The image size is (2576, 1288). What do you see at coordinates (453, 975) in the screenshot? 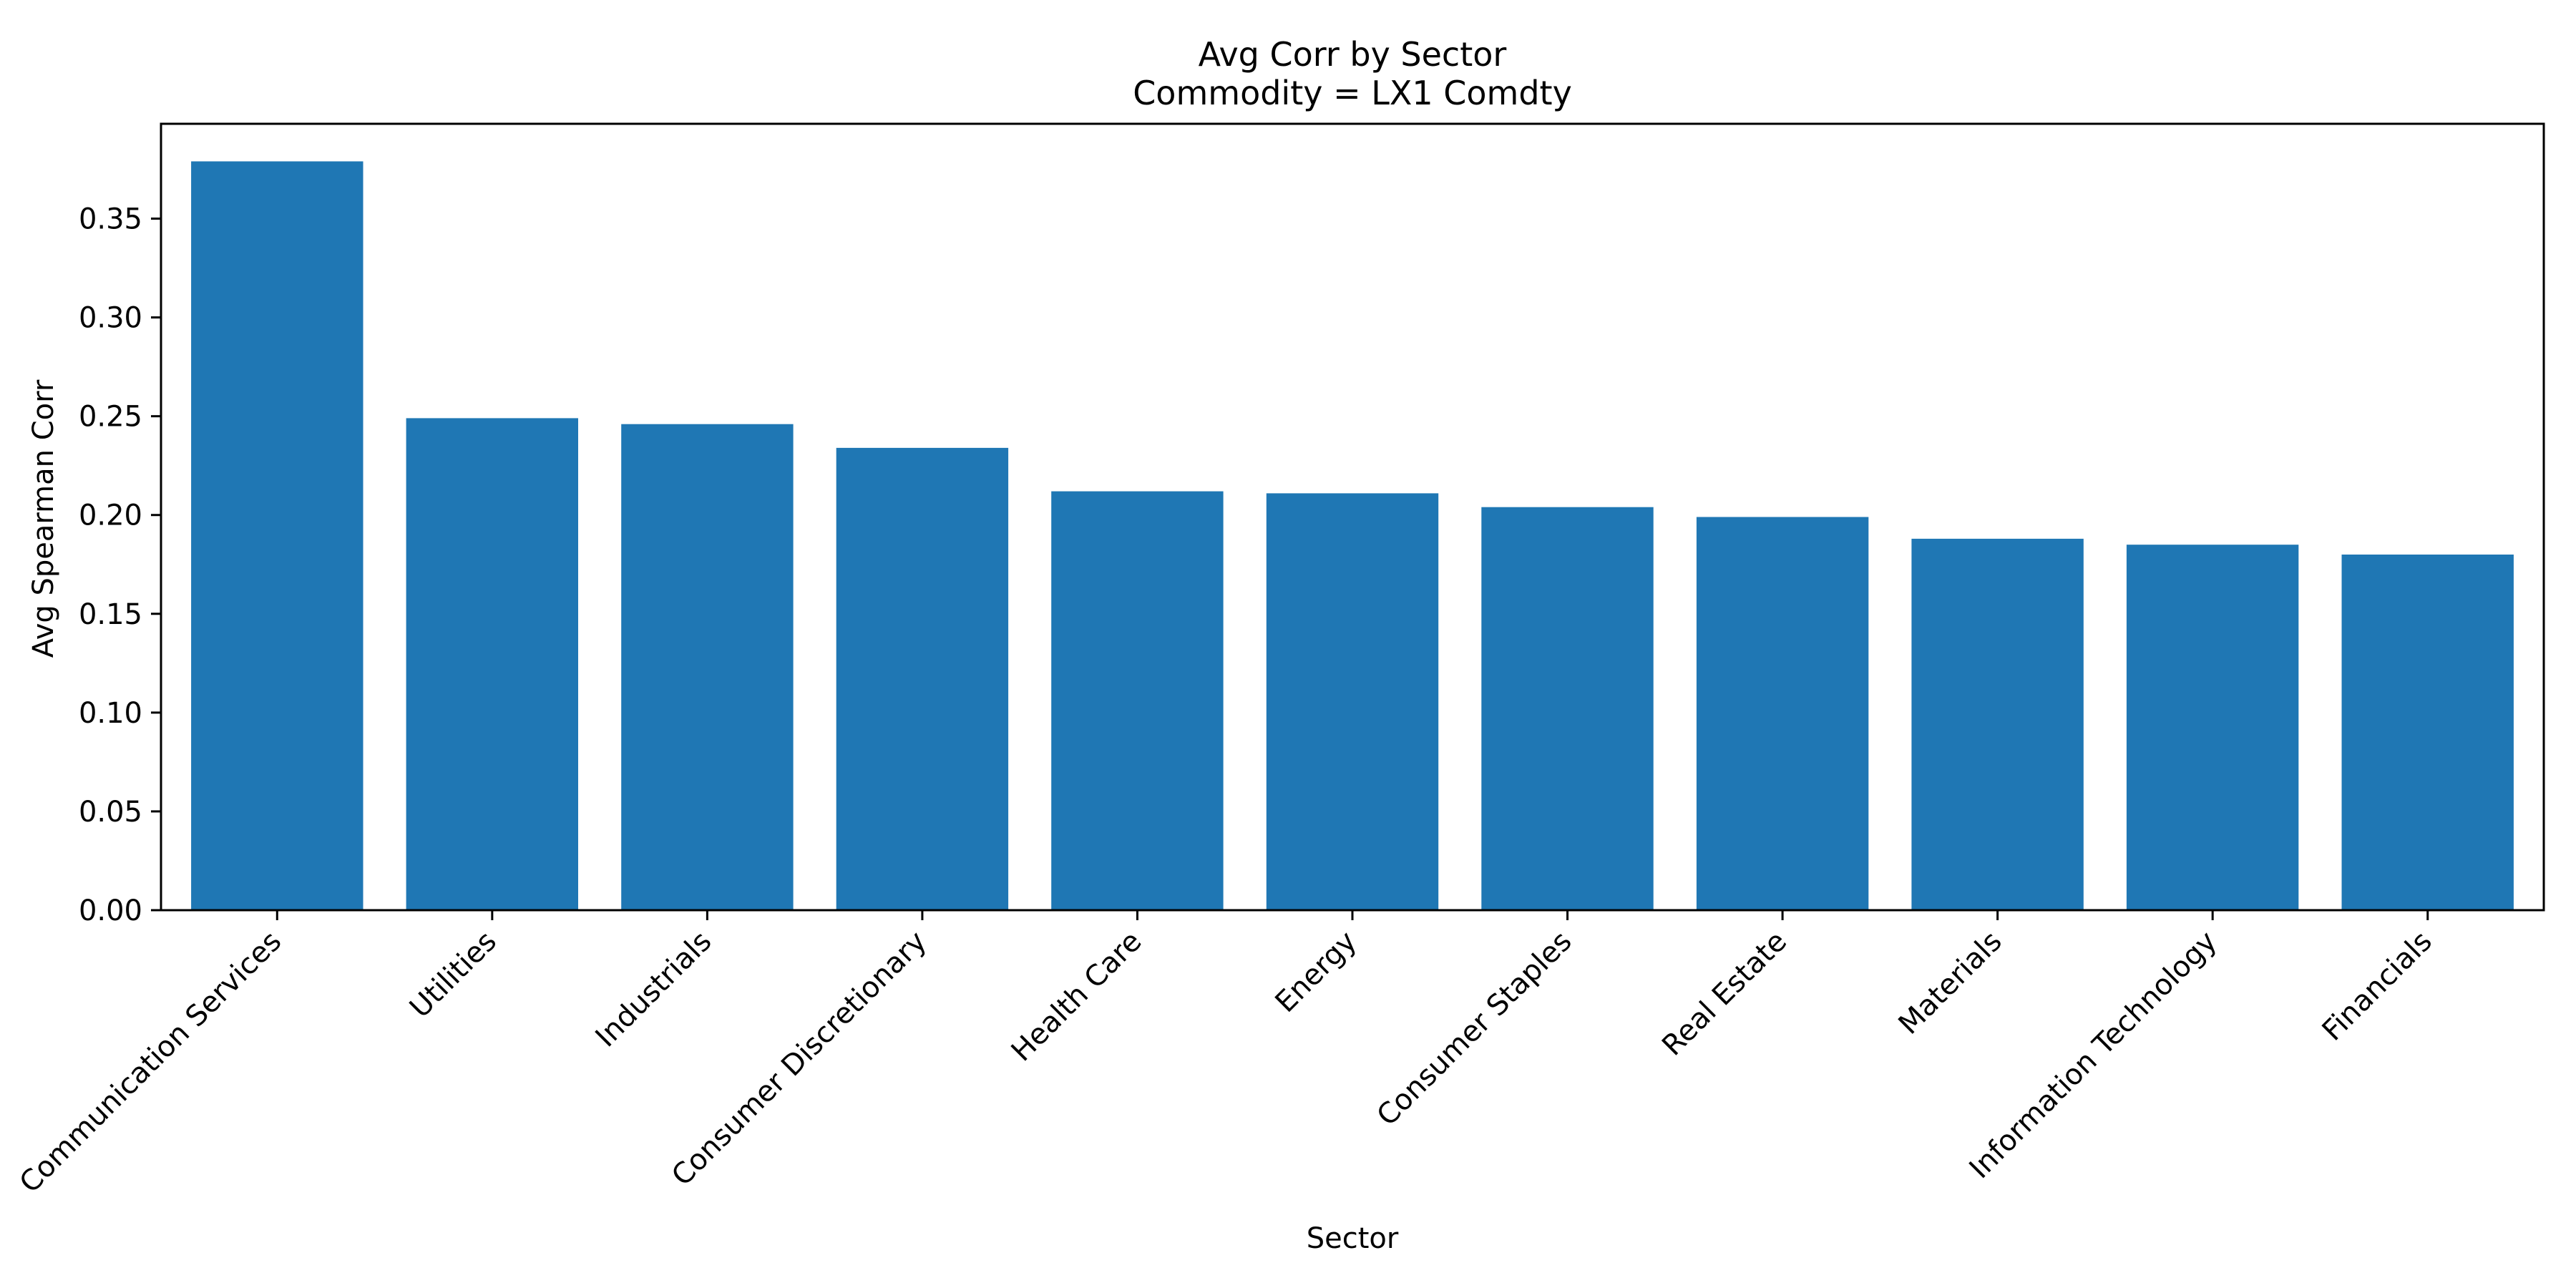
I see `x-tick-label: Utilities` at bounding box center [453, 975].